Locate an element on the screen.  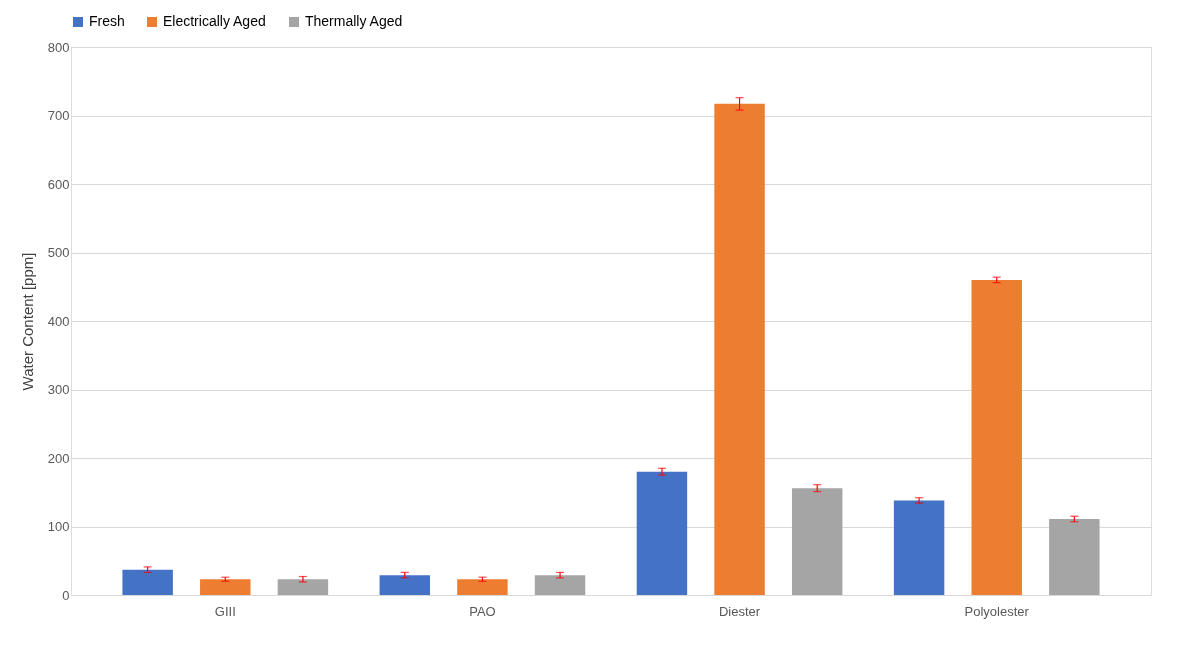
y-tick-label: 800 is located at coordinates (58, 47).